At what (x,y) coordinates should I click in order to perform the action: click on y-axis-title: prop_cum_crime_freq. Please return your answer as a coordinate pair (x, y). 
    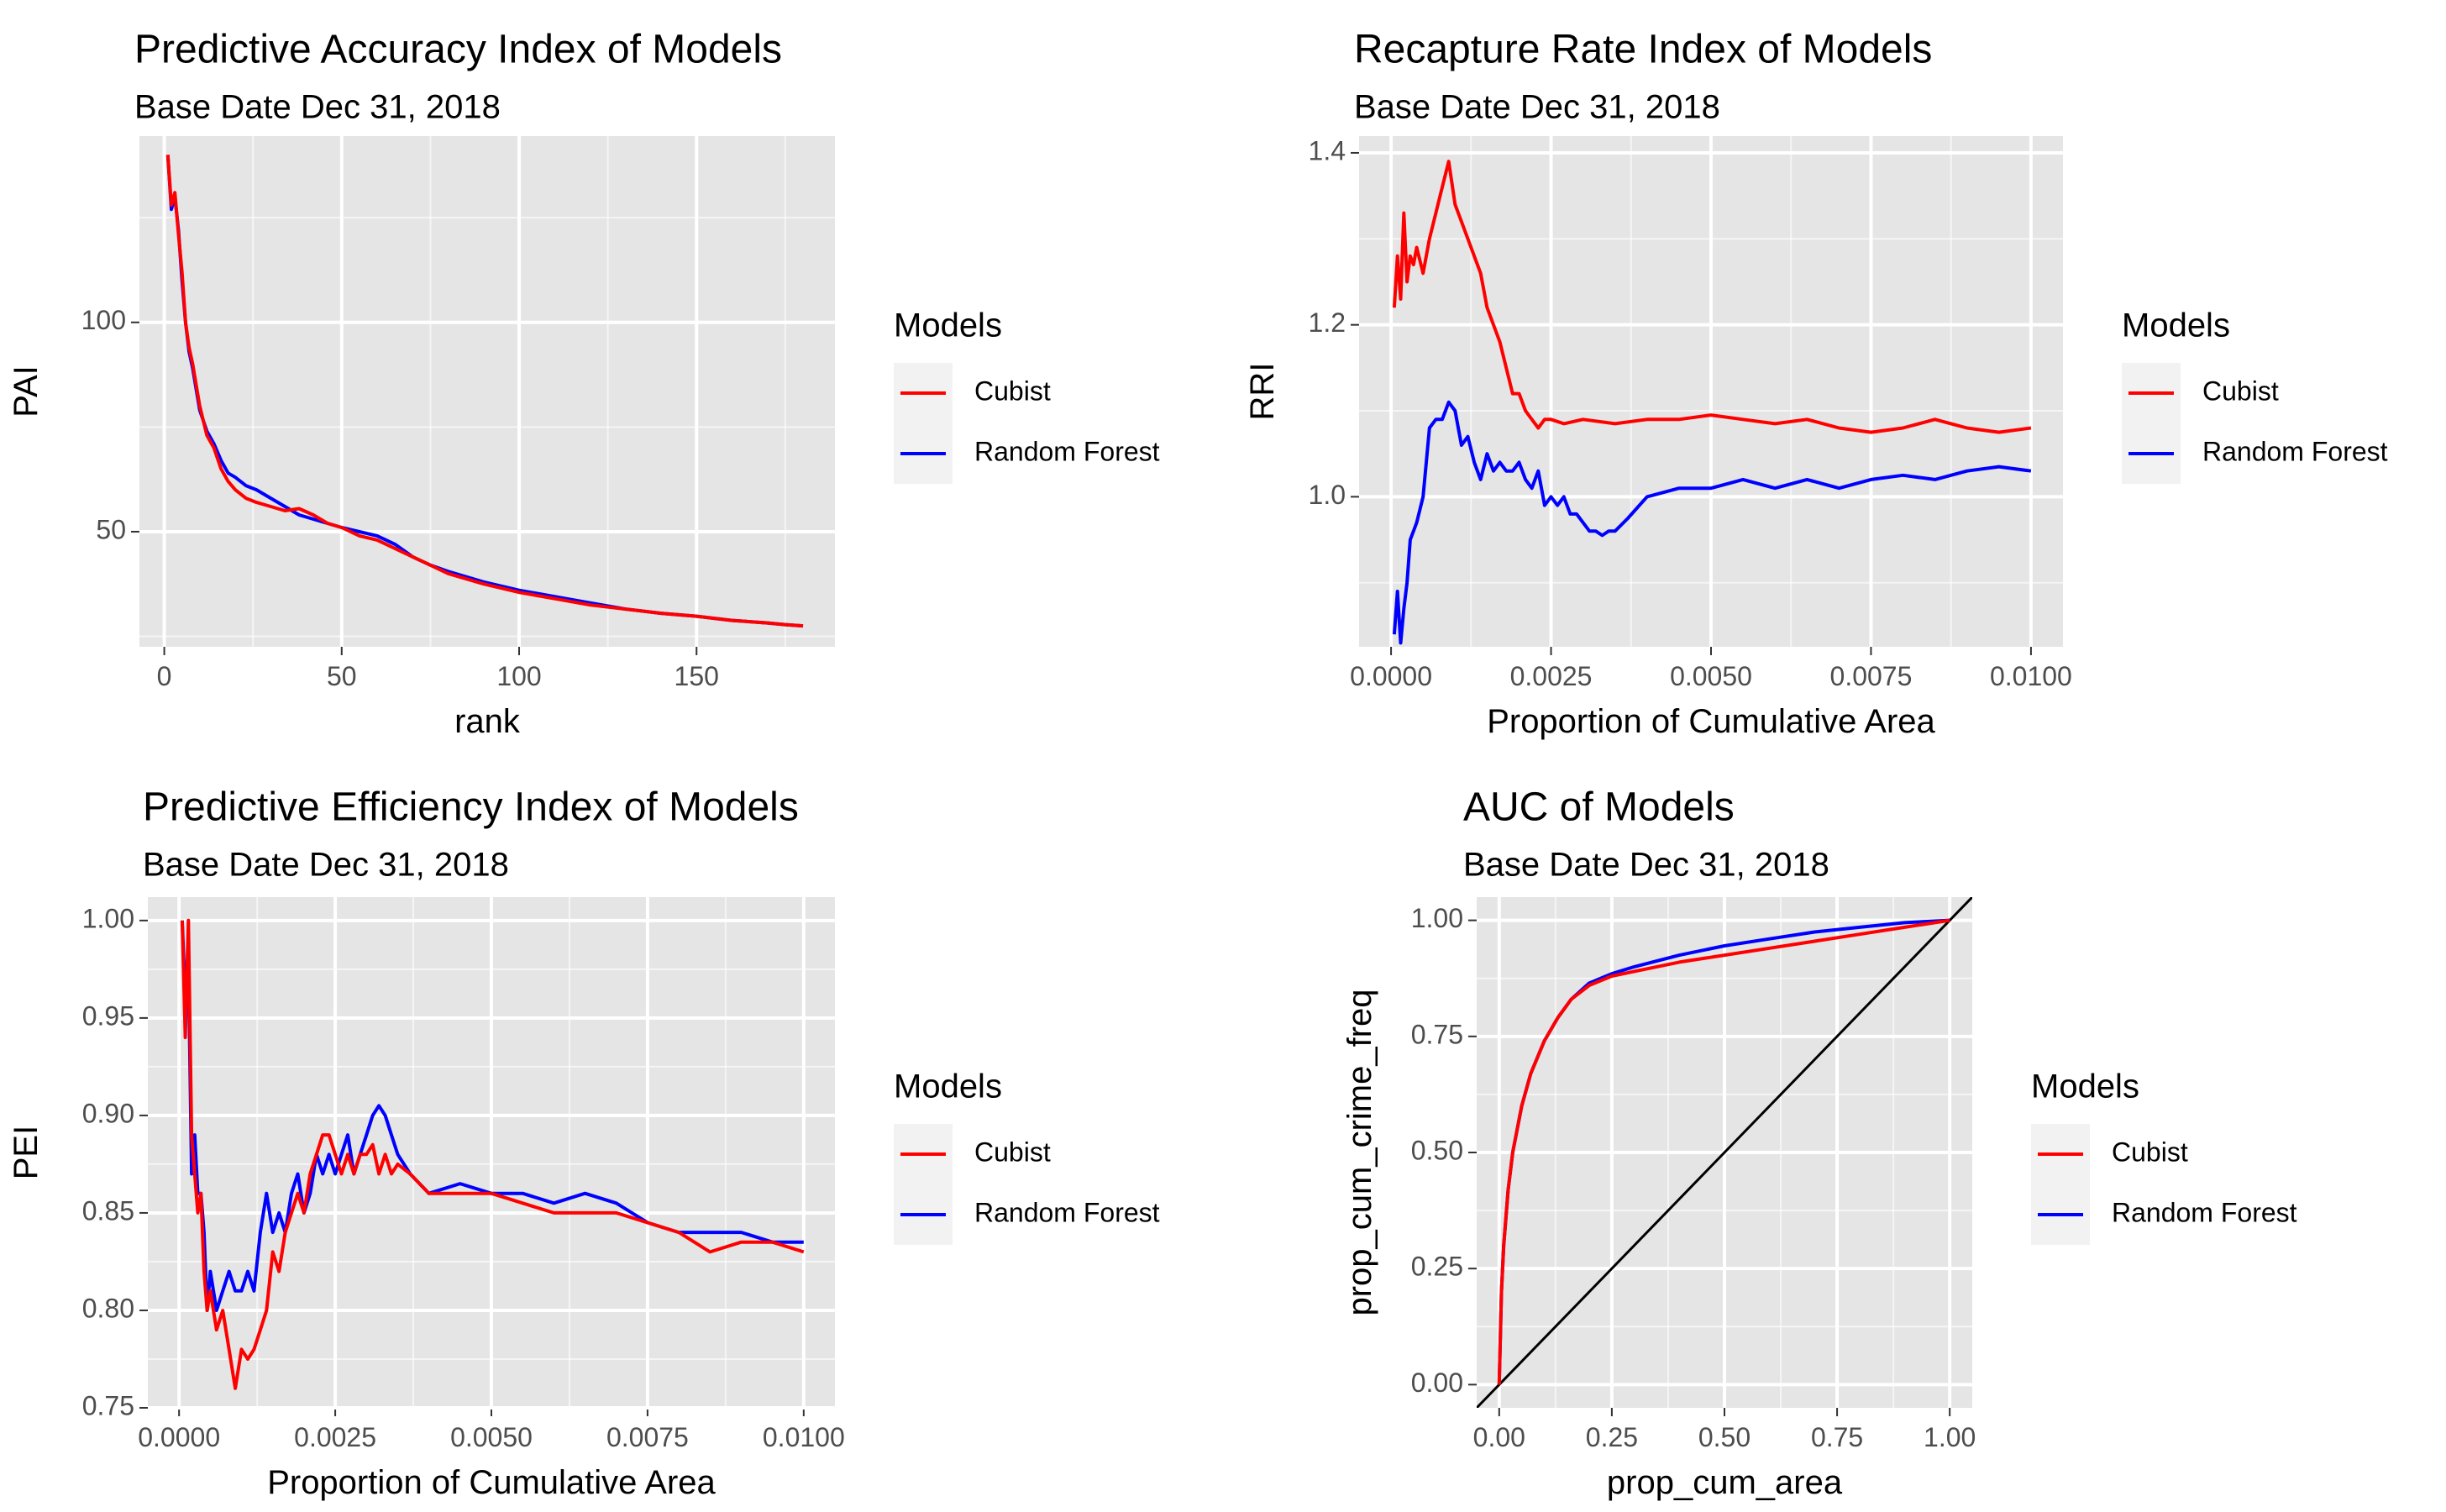
    Looking at the image, I should click on (1359, 1152).